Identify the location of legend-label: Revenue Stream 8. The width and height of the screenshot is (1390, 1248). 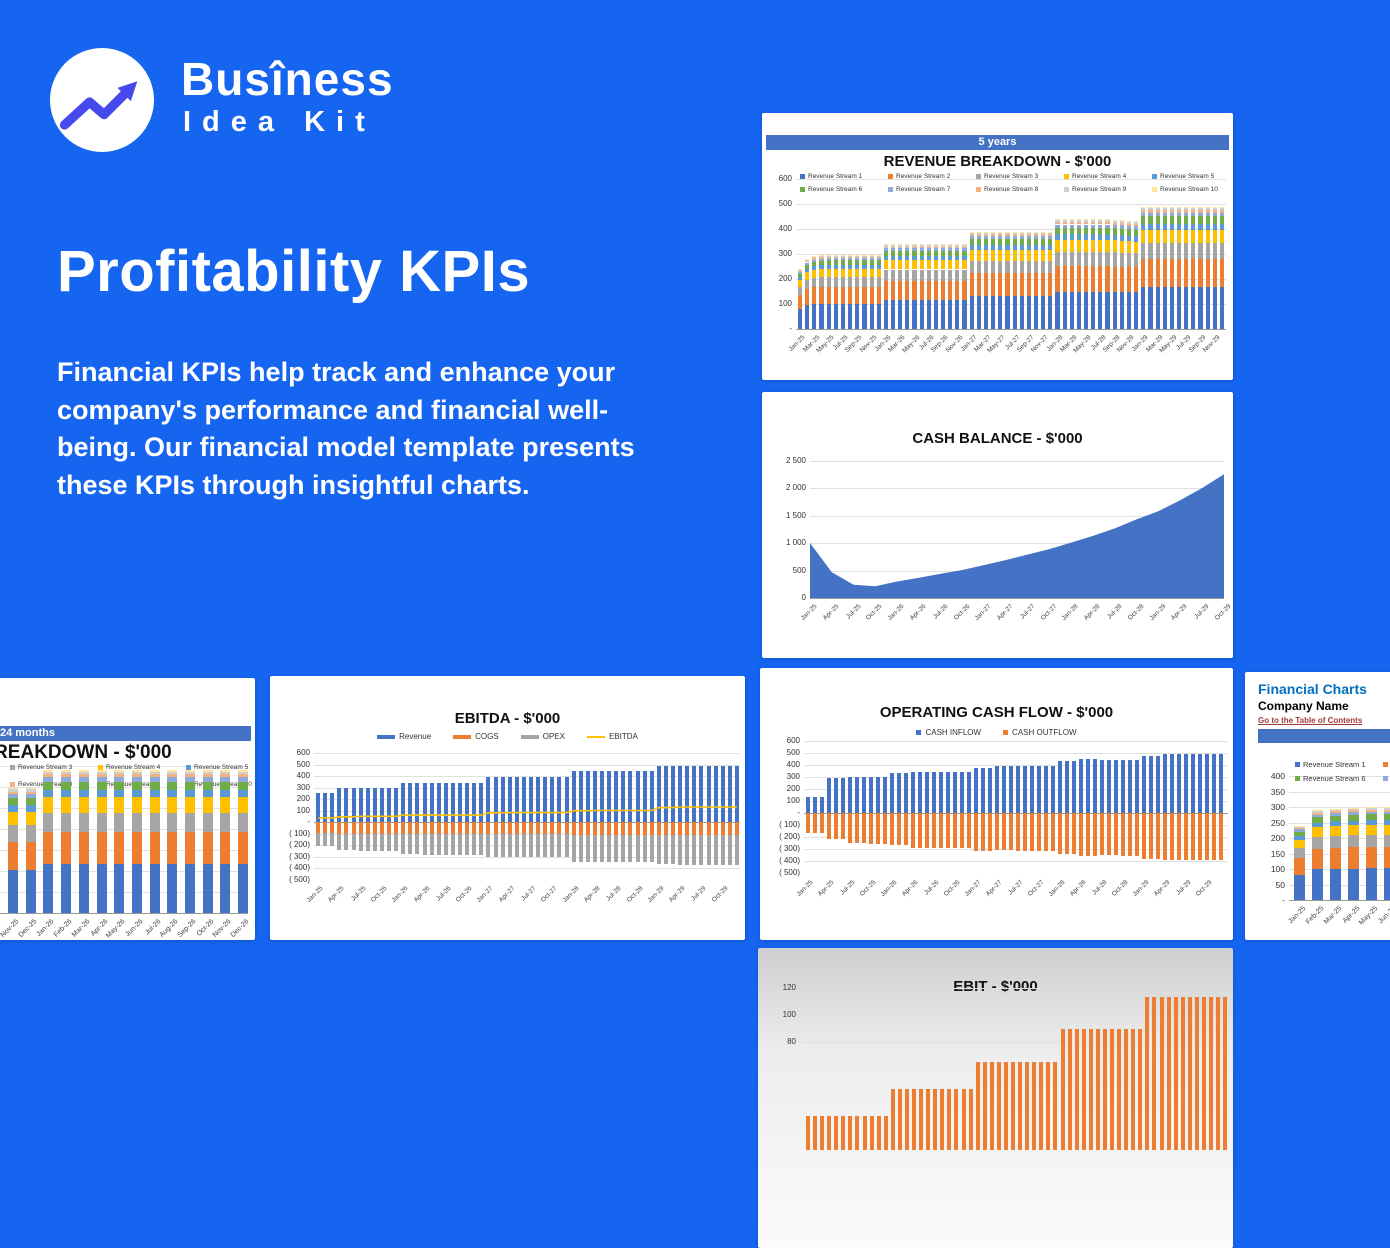
(1011, 189).